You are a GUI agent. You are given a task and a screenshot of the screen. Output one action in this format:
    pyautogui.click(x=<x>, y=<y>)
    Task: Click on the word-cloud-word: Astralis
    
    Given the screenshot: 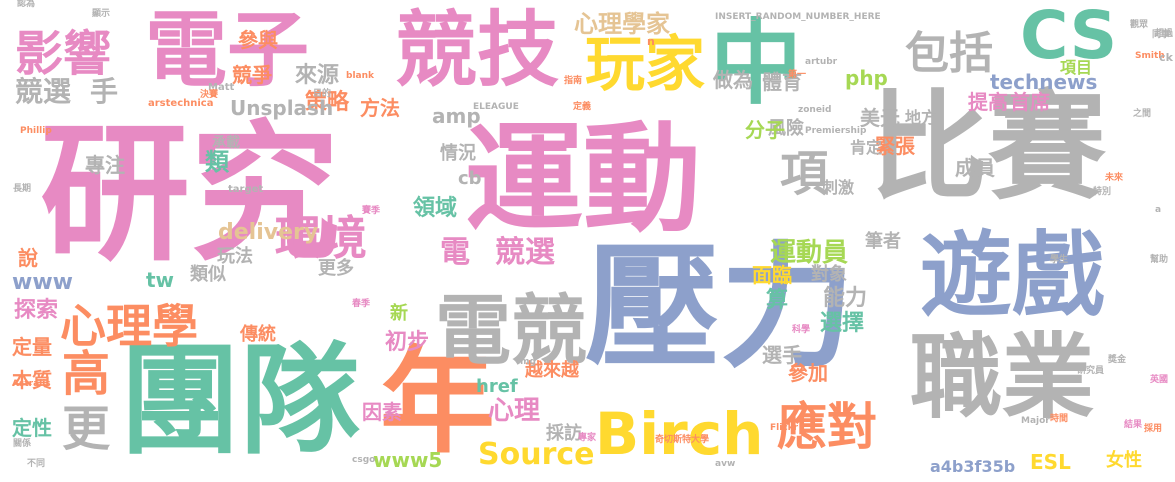 What is the action you would take?
    pyautogui.click(x=31, y=384)
    